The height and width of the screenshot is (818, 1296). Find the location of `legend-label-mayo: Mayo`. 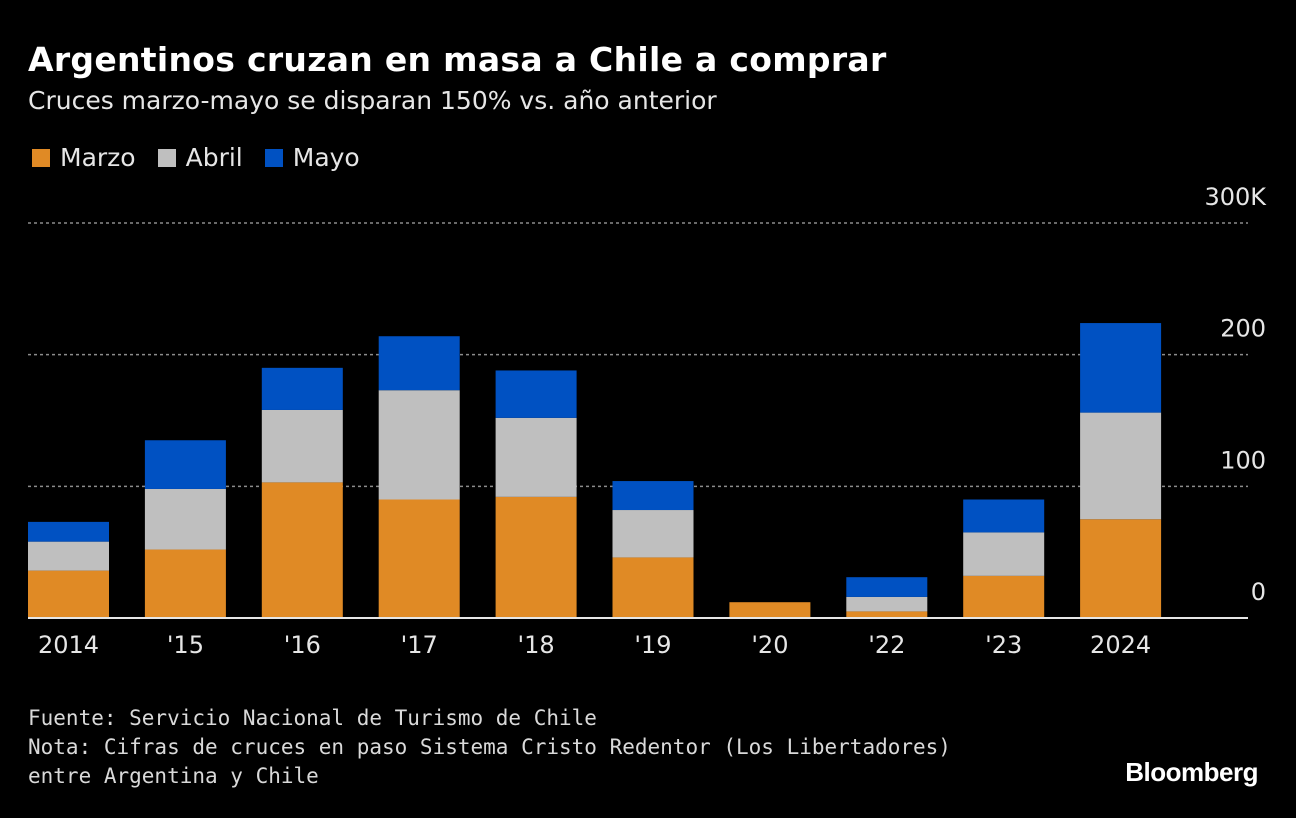

legend-label-mayo: Mayo is located at coordinates (326, 157).